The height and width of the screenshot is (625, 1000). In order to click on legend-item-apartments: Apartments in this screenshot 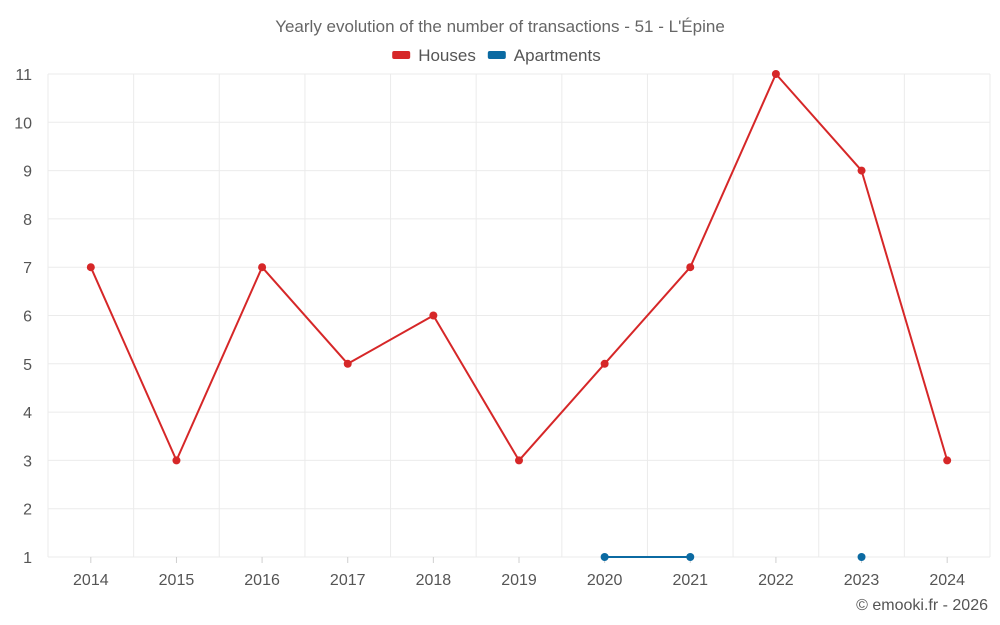, I will do `click(544, 55)`.